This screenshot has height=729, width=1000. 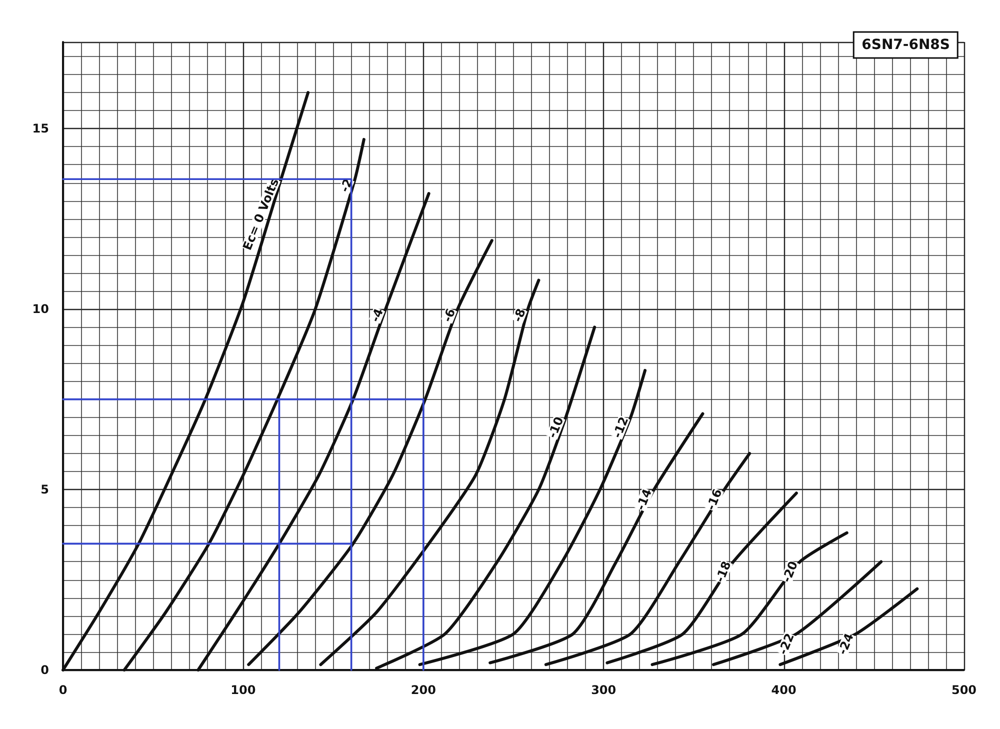 I want to click on text: -22, so click(x=786, y=644).